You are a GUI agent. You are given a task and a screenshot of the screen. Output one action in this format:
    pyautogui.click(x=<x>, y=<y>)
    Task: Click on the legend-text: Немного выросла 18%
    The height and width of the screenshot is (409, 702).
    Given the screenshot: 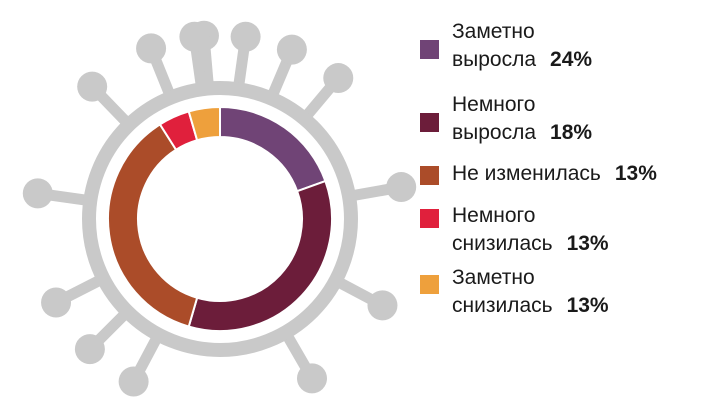 What is the action you would take?
    pyautogui.click(x=522, y=119)
    